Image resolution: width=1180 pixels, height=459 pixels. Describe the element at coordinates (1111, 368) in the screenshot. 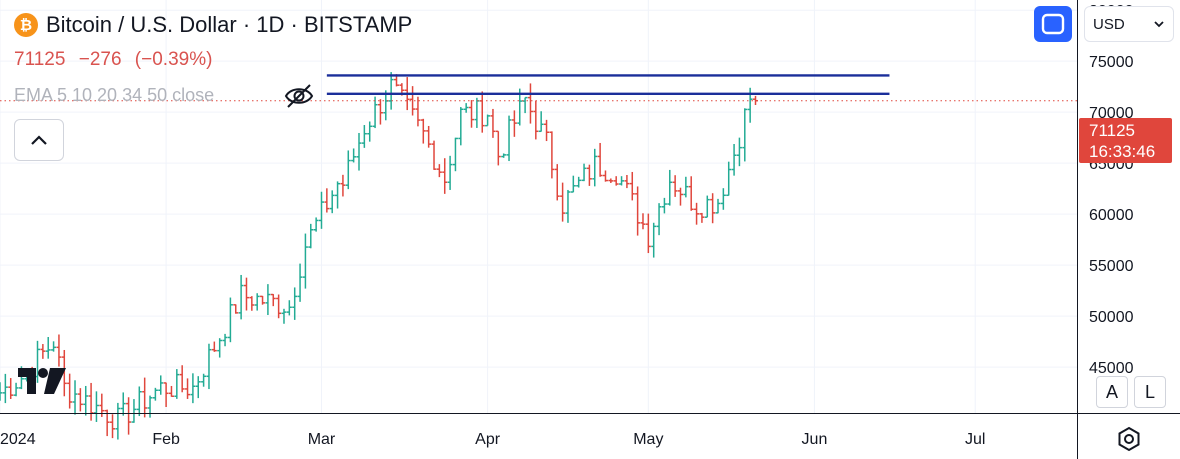

I see `y-tick-label: 45000` at that location.